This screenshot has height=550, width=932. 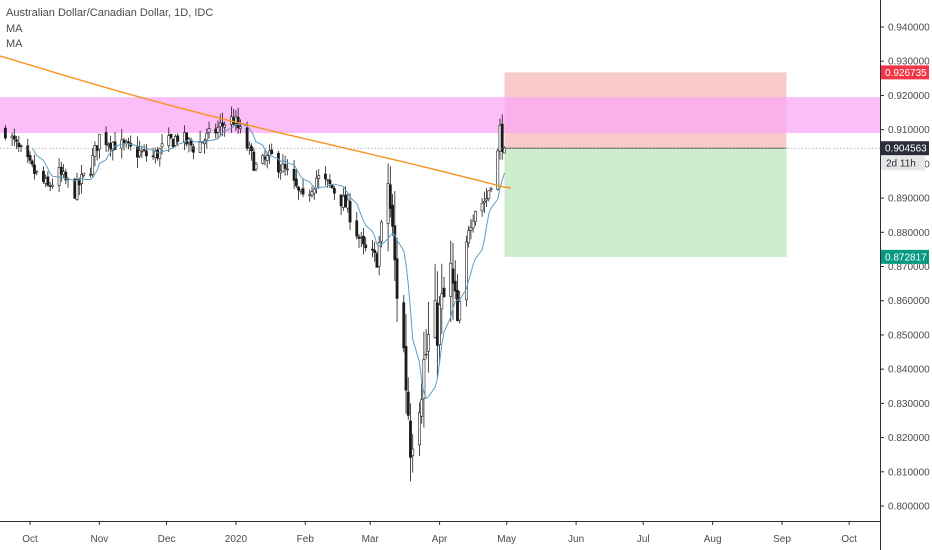 What do you see at coordinates (440, 115) in the screenshot?
I see `resistance-zone` at bounding box center [440, 115].